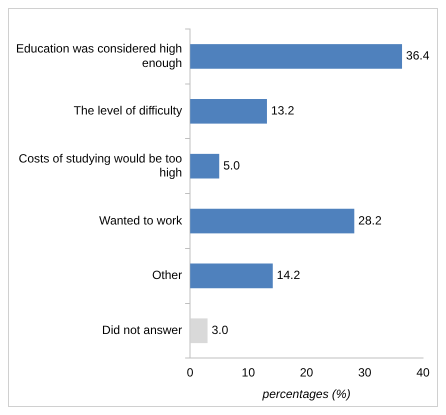 The height and width of the screenshot is (415, 446). Describe the element at coordinates (128, 111) in the screenshot. I see `y-tick-label: The level of difficulty` at that location.